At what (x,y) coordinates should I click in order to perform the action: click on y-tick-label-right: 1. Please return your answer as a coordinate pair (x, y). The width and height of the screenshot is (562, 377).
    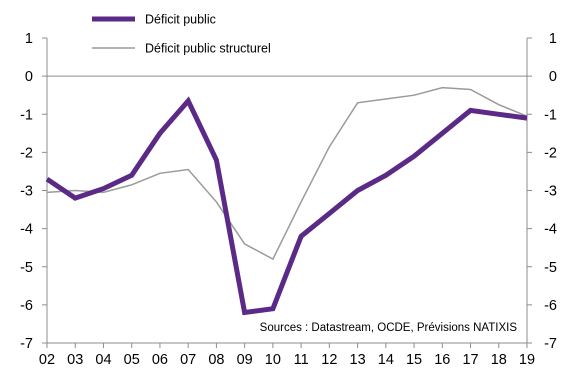
    Looking at the image, I should click on (553, 39).